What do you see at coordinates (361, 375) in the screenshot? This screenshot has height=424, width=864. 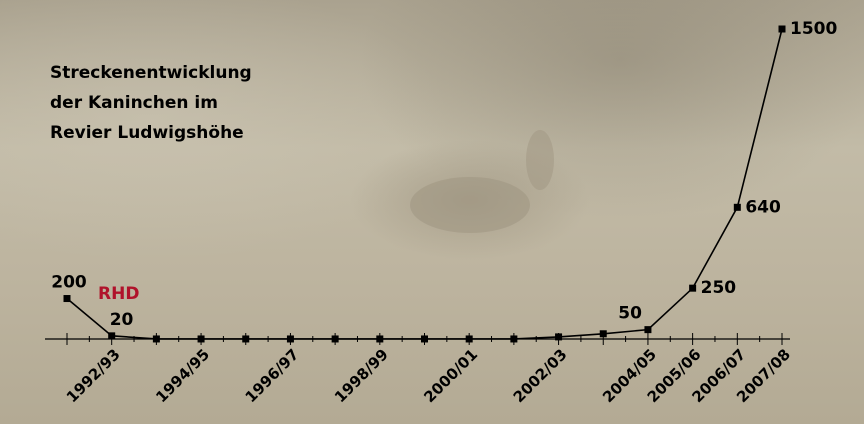 I see `x-tick-label: 1998/99` at bounding box center [361, 375].